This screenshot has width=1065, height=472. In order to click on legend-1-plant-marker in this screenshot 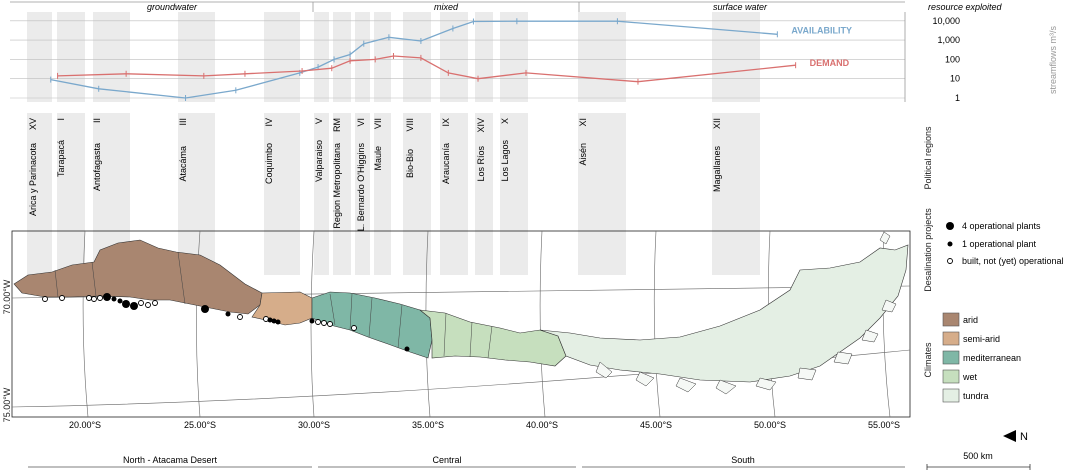, I will do `click(950, 244)`.